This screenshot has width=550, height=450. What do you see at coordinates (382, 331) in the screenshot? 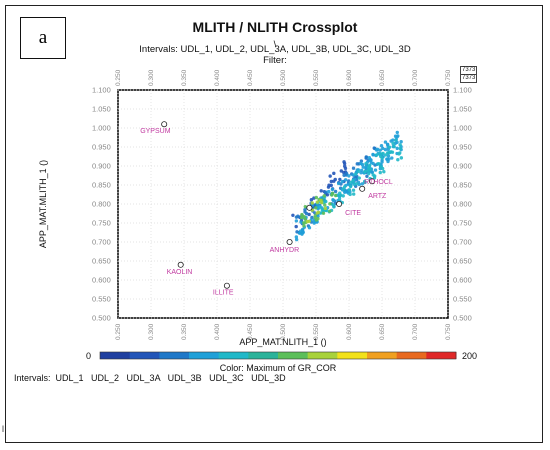
I see `x-tick-label-bottom: 0.650` at bounding box center [382, 331].